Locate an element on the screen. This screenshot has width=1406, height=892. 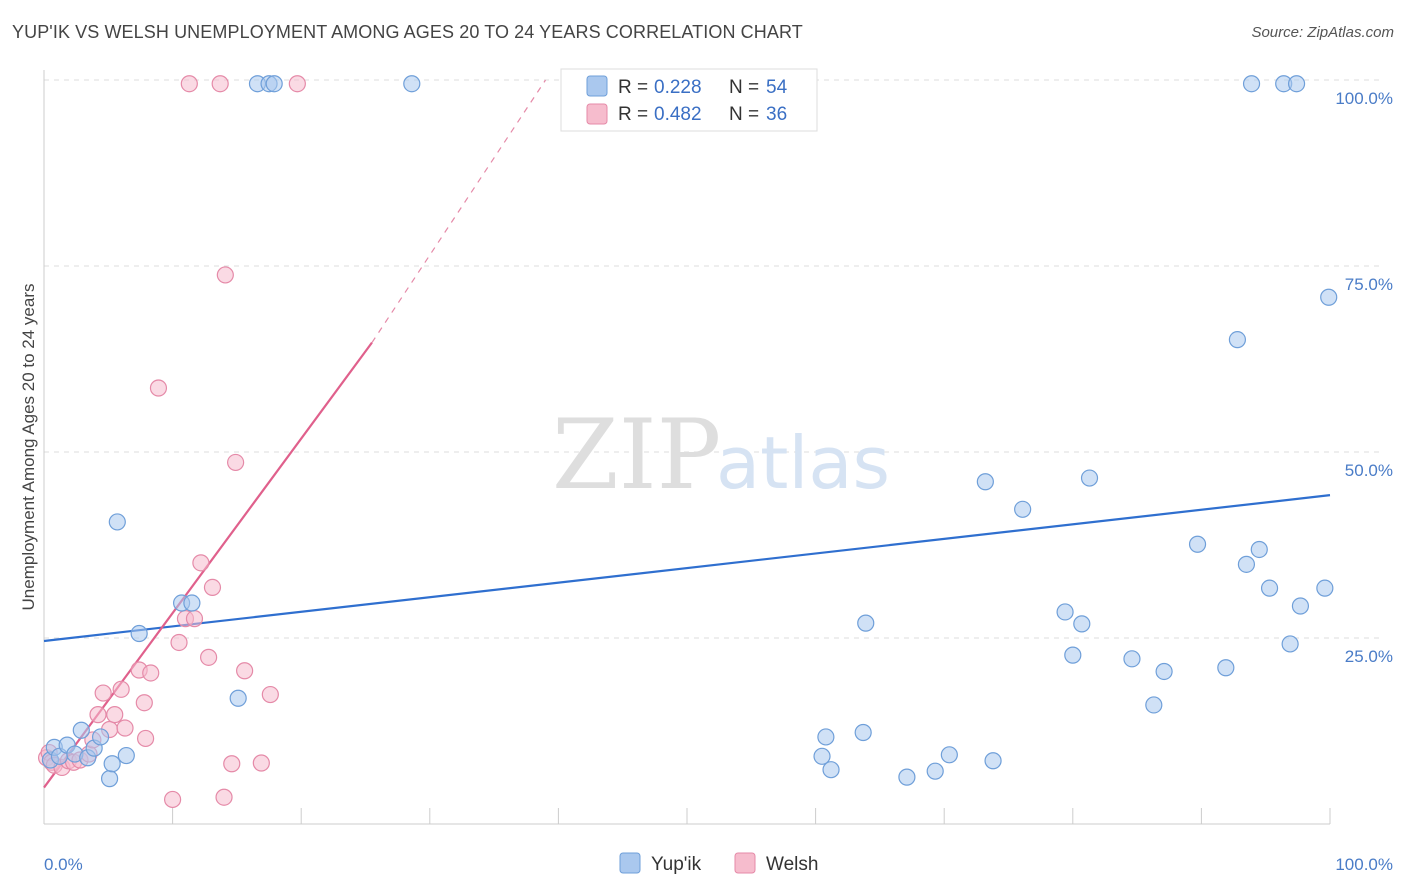
legend-r-value: 0.482 is located at coordinates (678, 114).